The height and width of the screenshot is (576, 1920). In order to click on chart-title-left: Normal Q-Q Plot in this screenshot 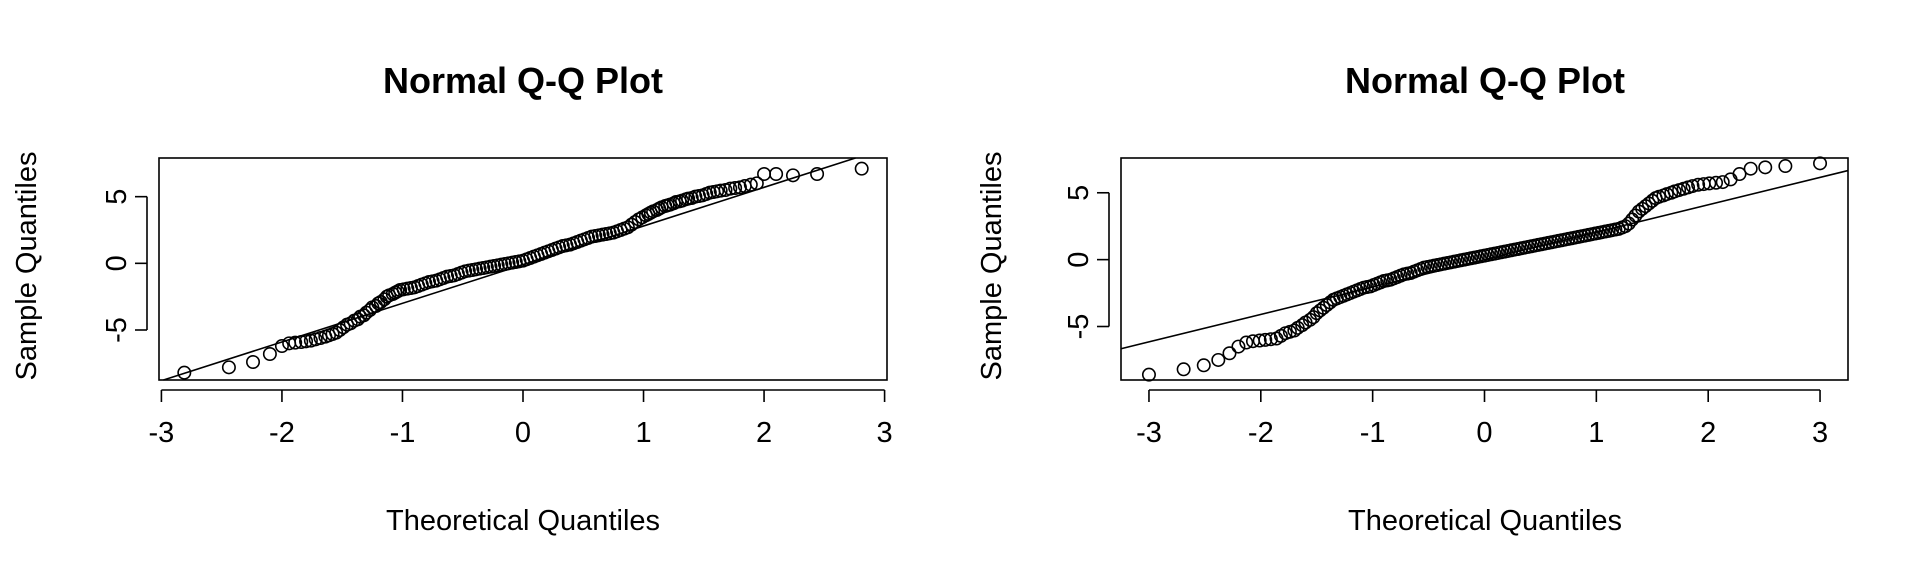, I will do `click(523, 80)`.